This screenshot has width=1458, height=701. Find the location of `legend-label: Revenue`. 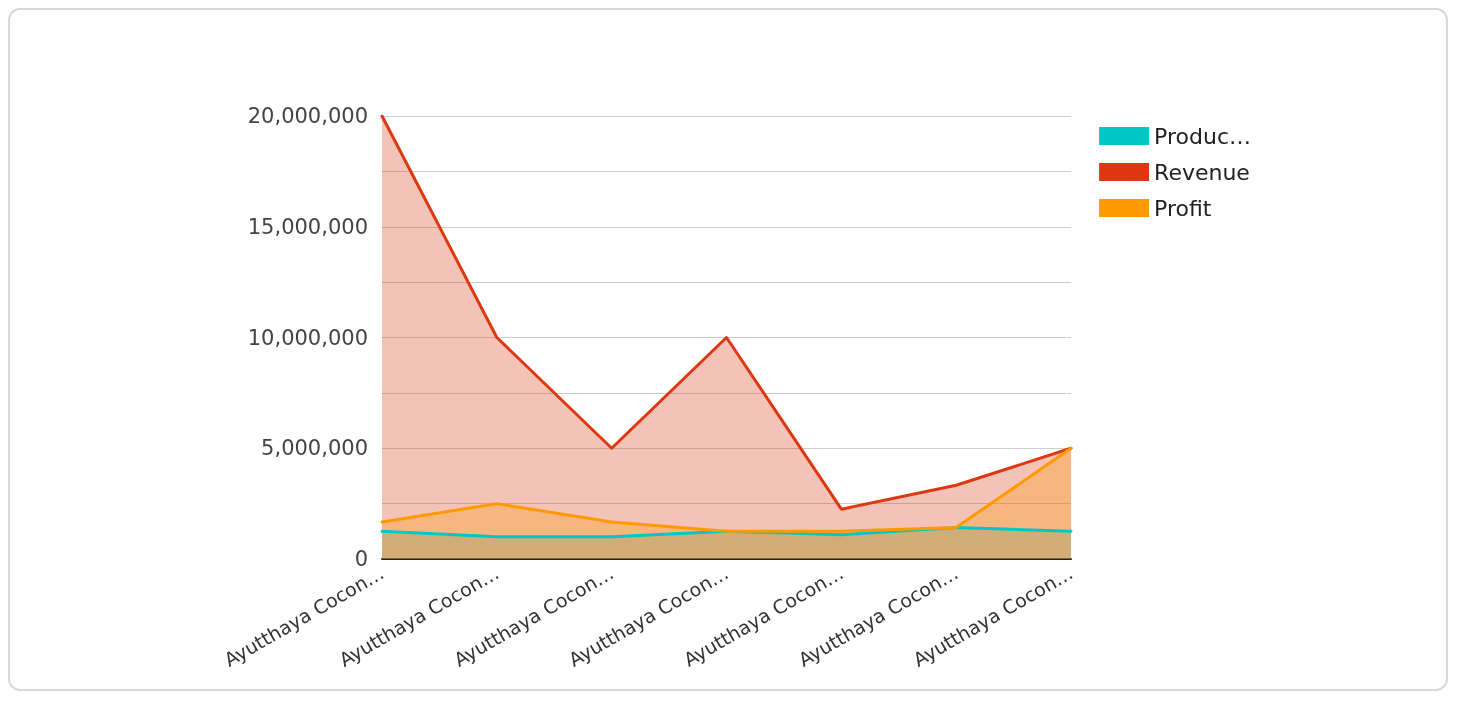

legend-label: Revenue is located at coordinates (1202, 172).